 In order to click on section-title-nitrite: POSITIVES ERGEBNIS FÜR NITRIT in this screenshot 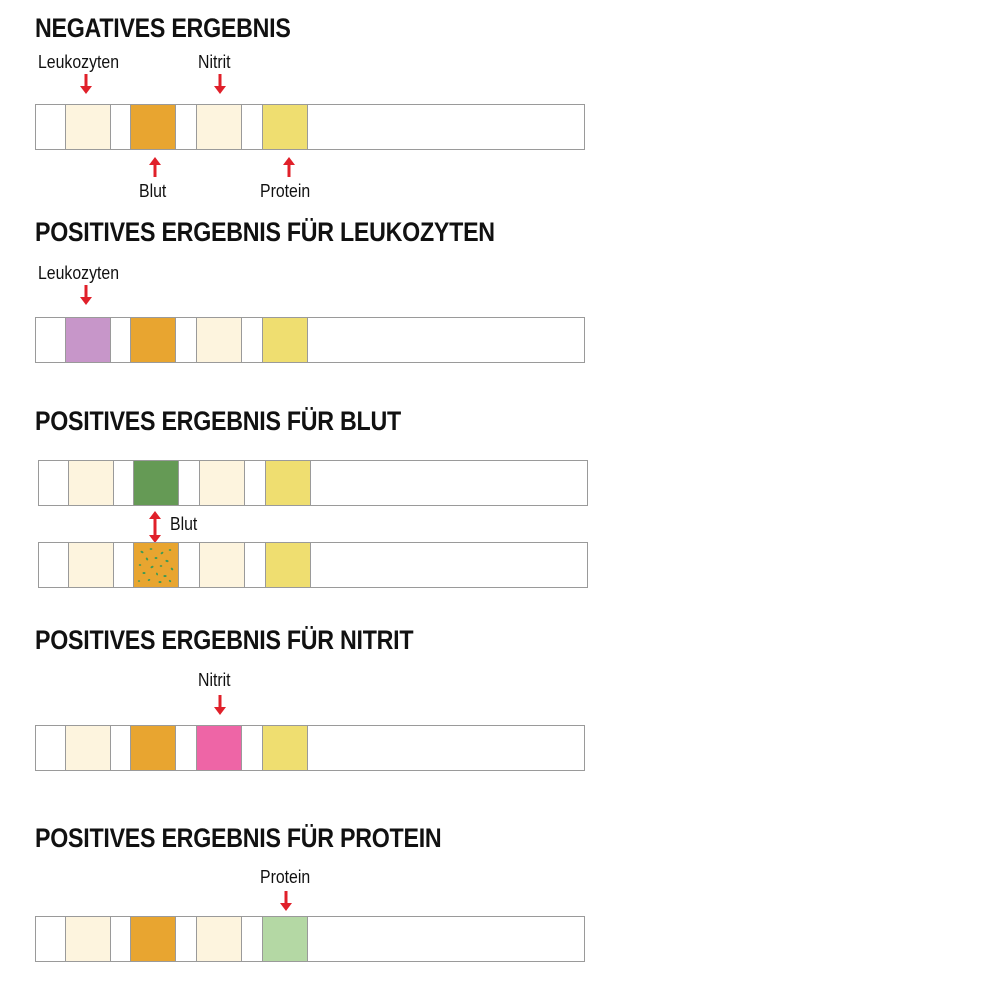, I will do `click(224, 640)`.